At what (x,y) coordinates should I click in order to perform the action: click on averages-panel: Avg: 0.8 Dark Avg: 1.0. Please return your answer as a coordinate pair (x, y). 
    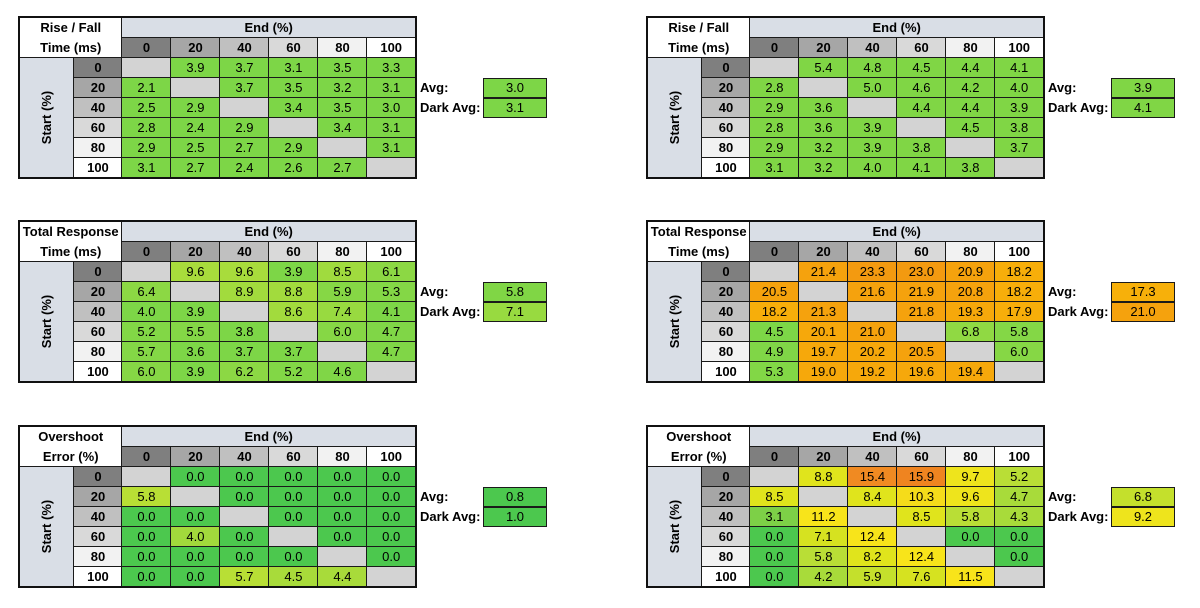
    Looking at the image, I should click on (495, 508).